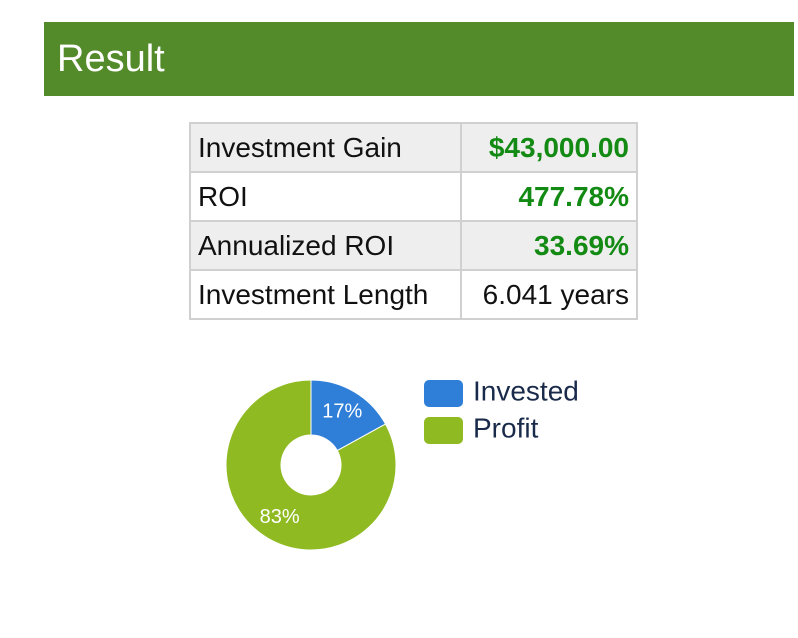 The width and height of the screenshot is (798, 638). Describe the element at coordinates (549, 196) in the screenshot. I see `row-value: 477.78%` at that location.